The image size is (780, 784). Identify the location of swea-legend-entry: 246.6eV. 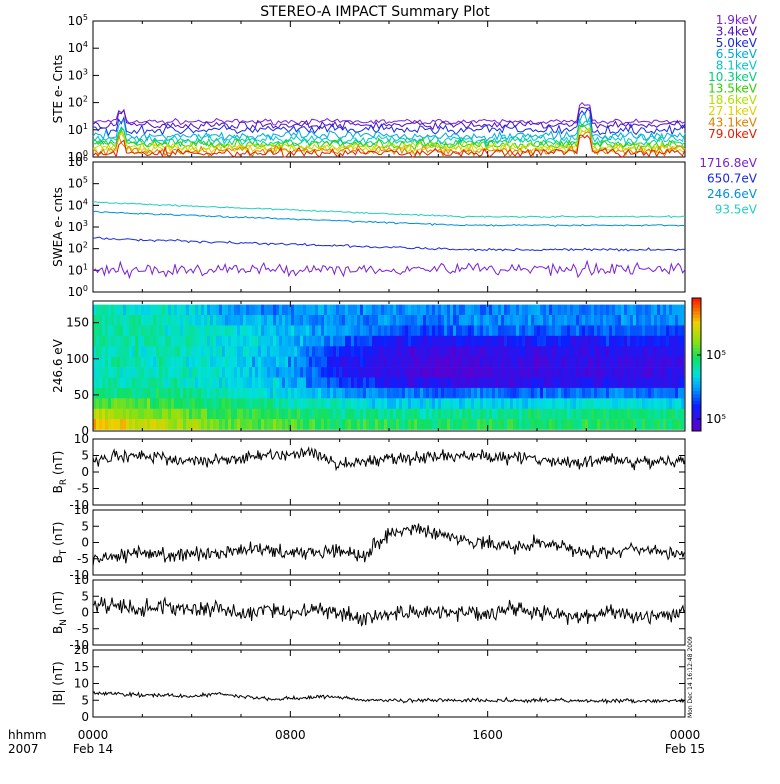
(732, 194).